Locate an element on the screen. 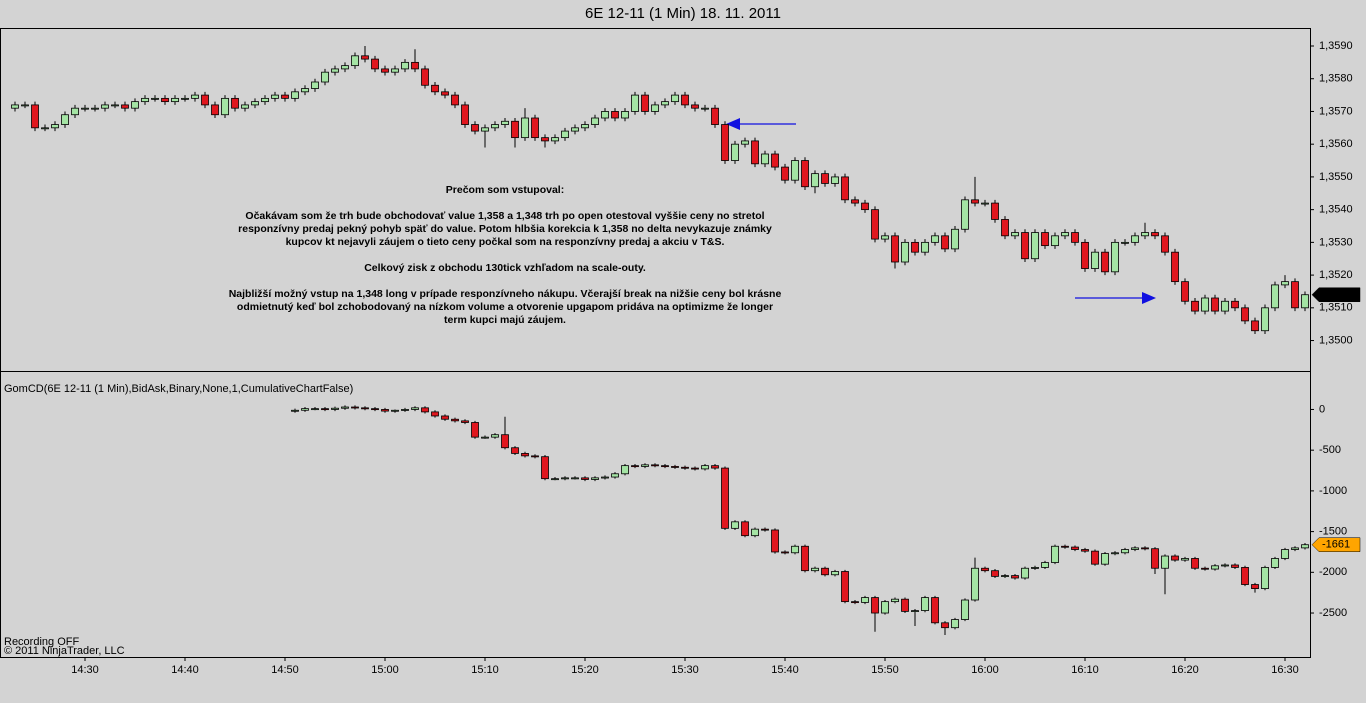  y-tick-label: -1000 is located at coordinates (1333, 491).